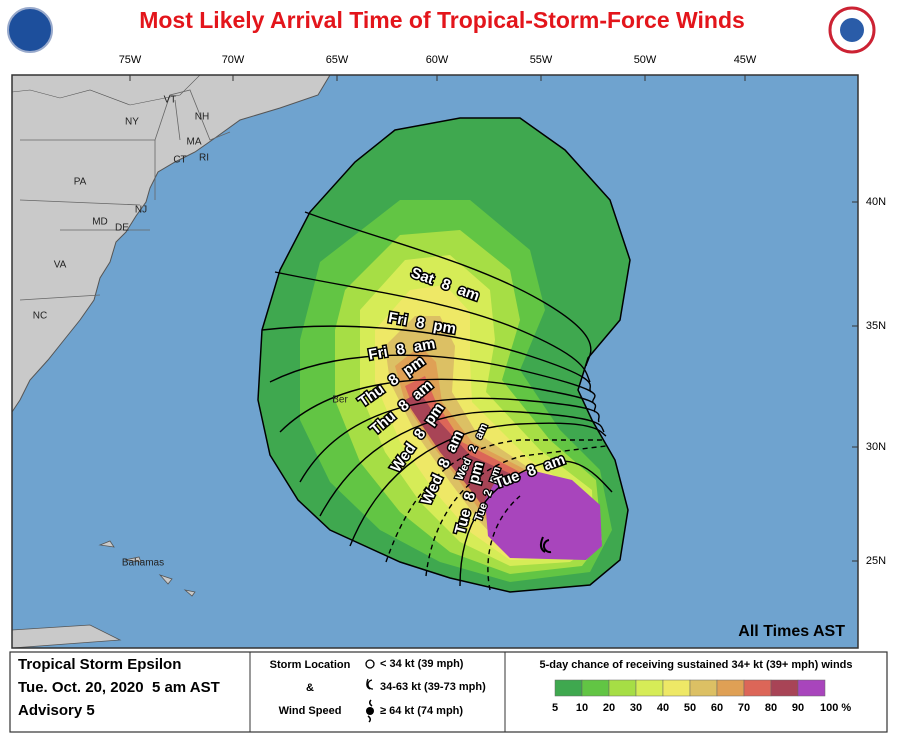 This screenshot has height=741, width=897. I want to click on key-heading: &, so click(310, 688).